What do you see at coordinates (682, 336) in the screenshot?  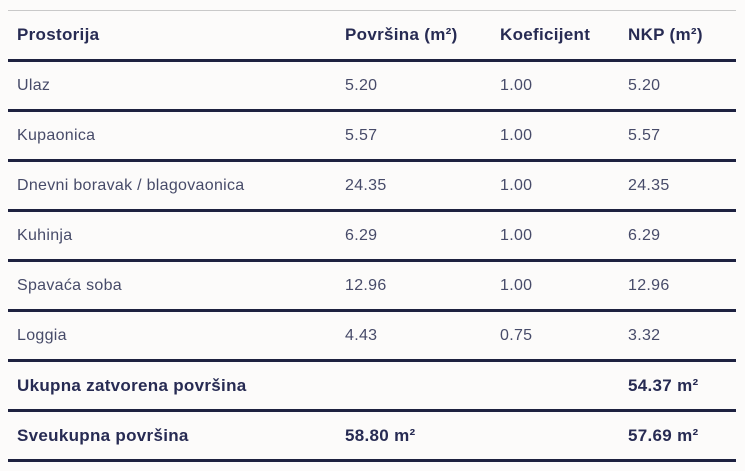 I see `nkp-cell: 3.32` at bounding box center [682, 336].